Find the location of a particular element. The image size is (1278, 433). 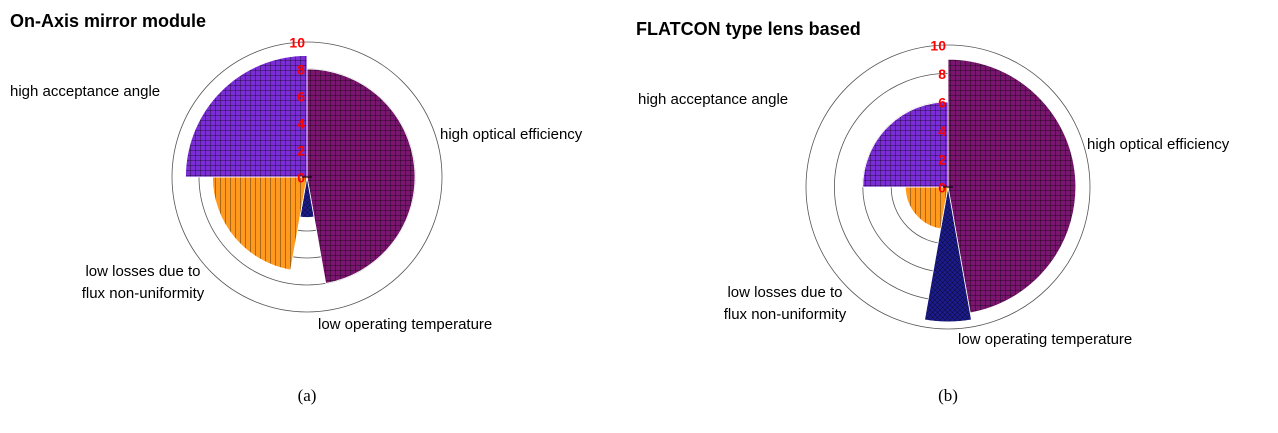

caption: (a) is located at coordinates (307, 395).